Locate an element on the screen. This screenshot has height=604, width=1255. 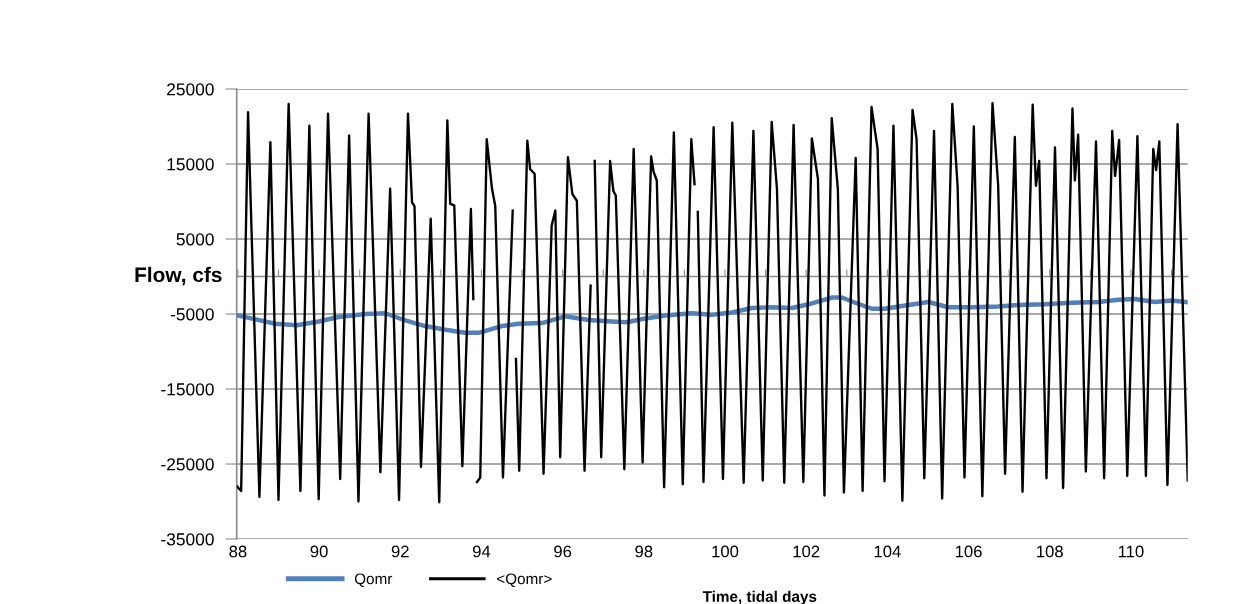
x-tick-label: 98 is located at coordinates (644, 551).